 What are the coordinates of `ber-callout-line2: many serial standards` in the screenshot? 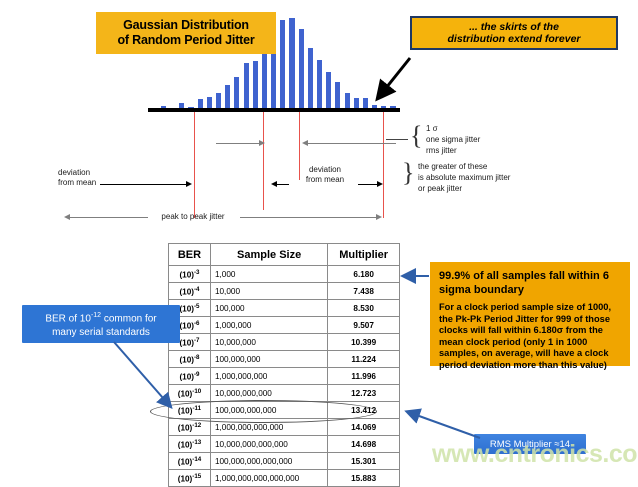 It's located at (101, 332).